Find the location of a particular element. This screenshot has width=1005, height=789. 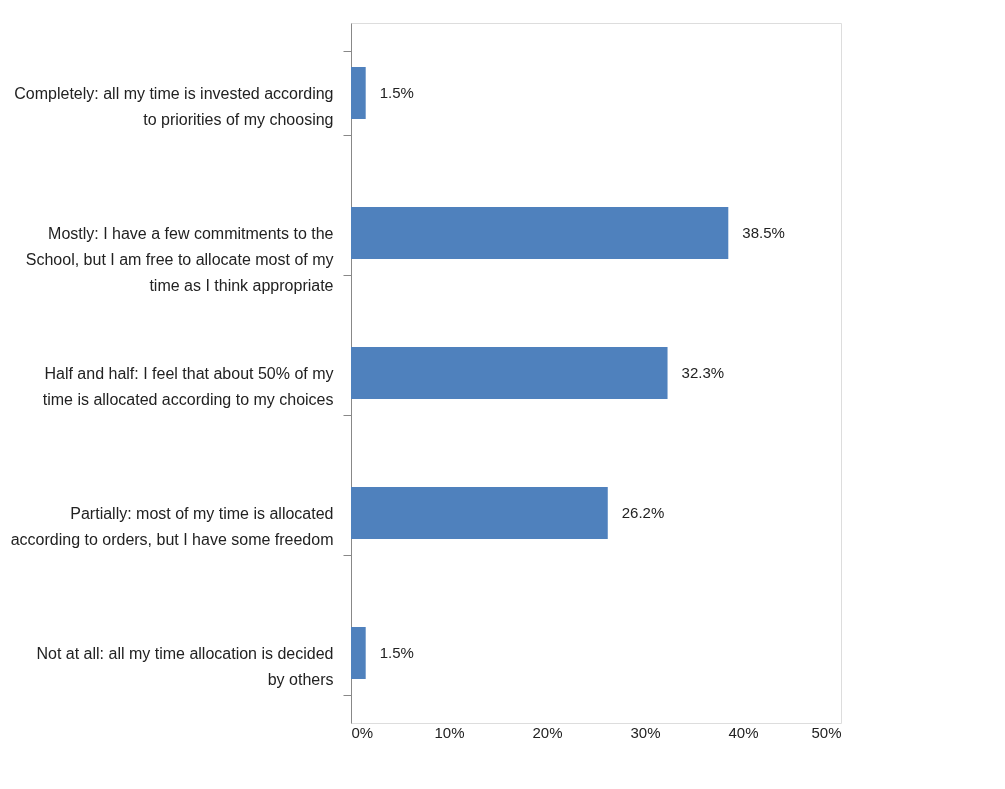

x-tick-label: 50% is located at coordinates (826, 732).